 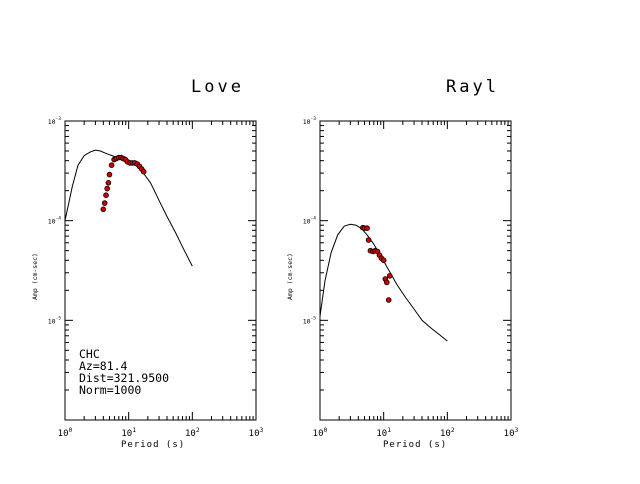 What do you see at coordinates (511, 433) in the screenshot?
I see `rayl-x-tick-label: 10³` at bounding box center [511, 433].